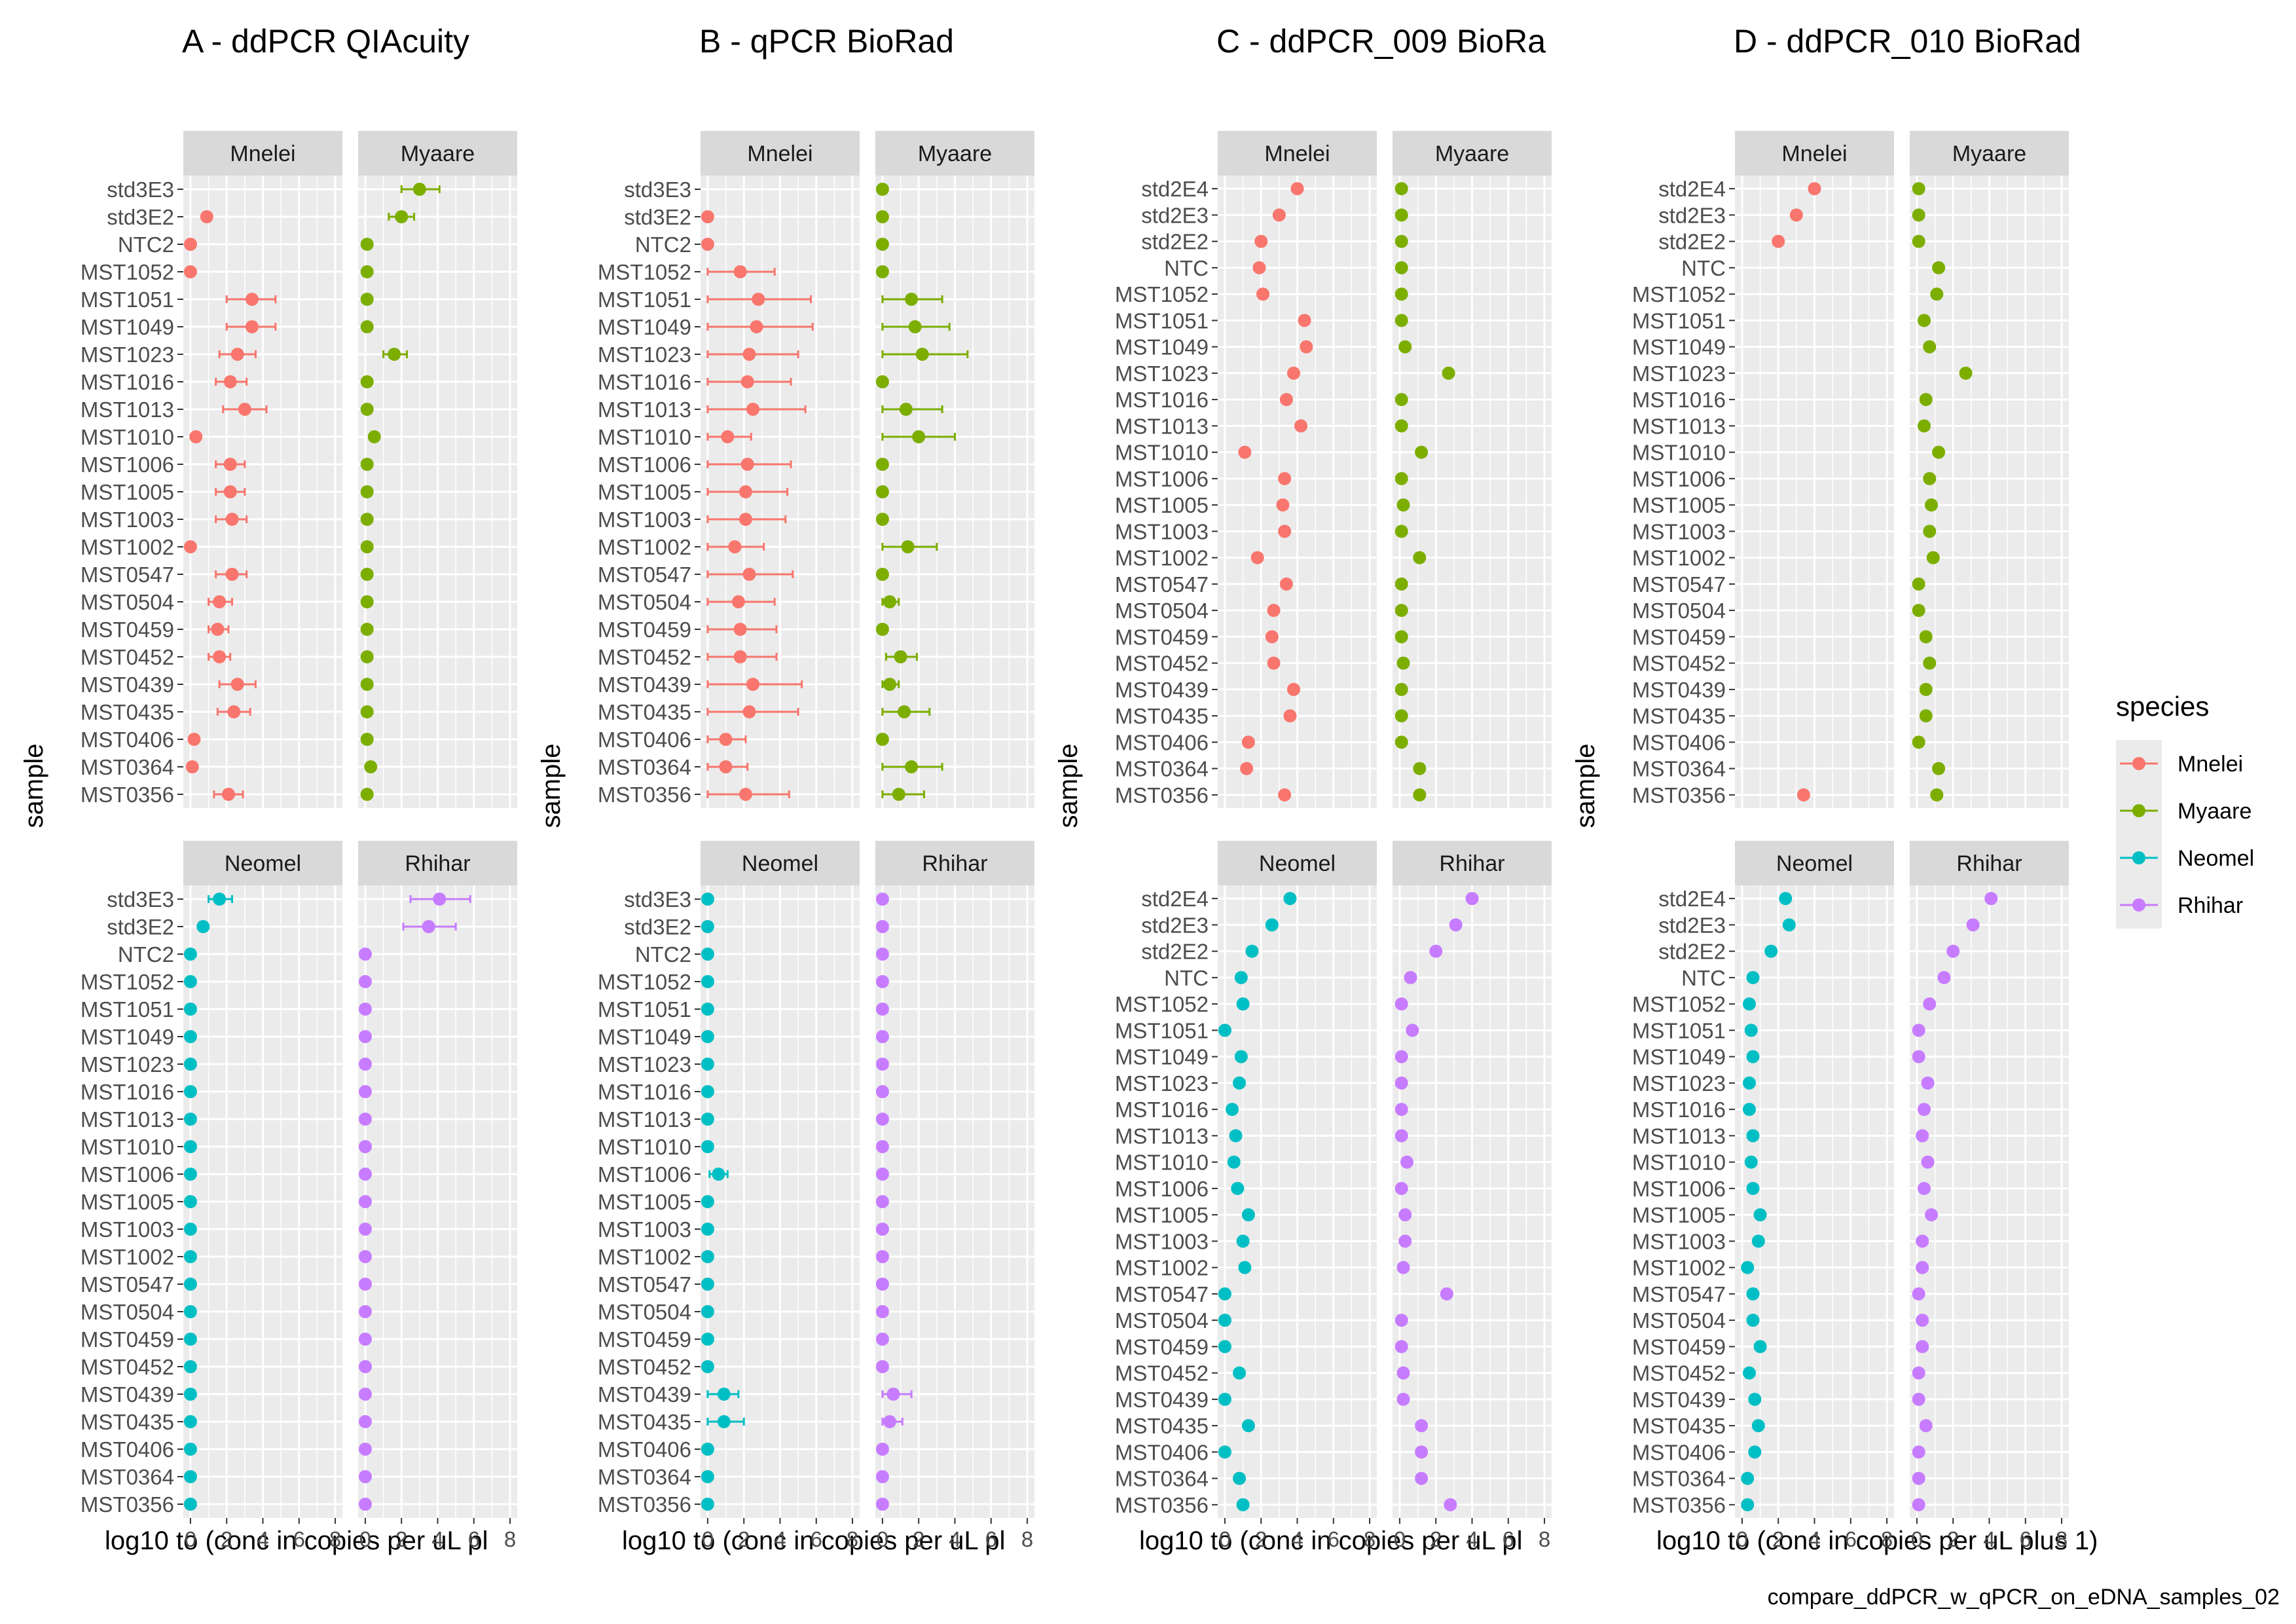 This screenshot has width=2296, height=1624. Describe the element at coordinates (262, 1539) in the screenshot. I see `x-tick-label: 4` at that location.